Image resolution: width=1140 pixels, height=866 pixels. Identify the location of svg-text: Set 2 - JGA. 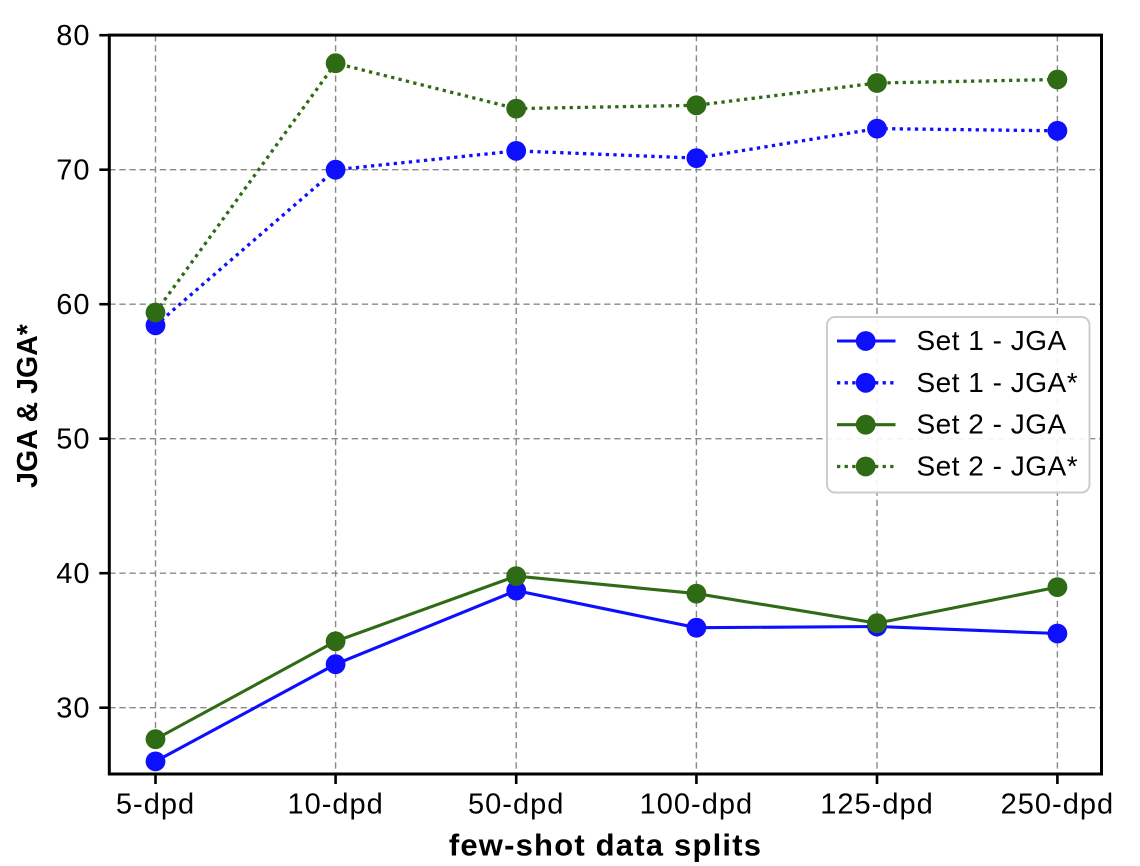
(992, 424).